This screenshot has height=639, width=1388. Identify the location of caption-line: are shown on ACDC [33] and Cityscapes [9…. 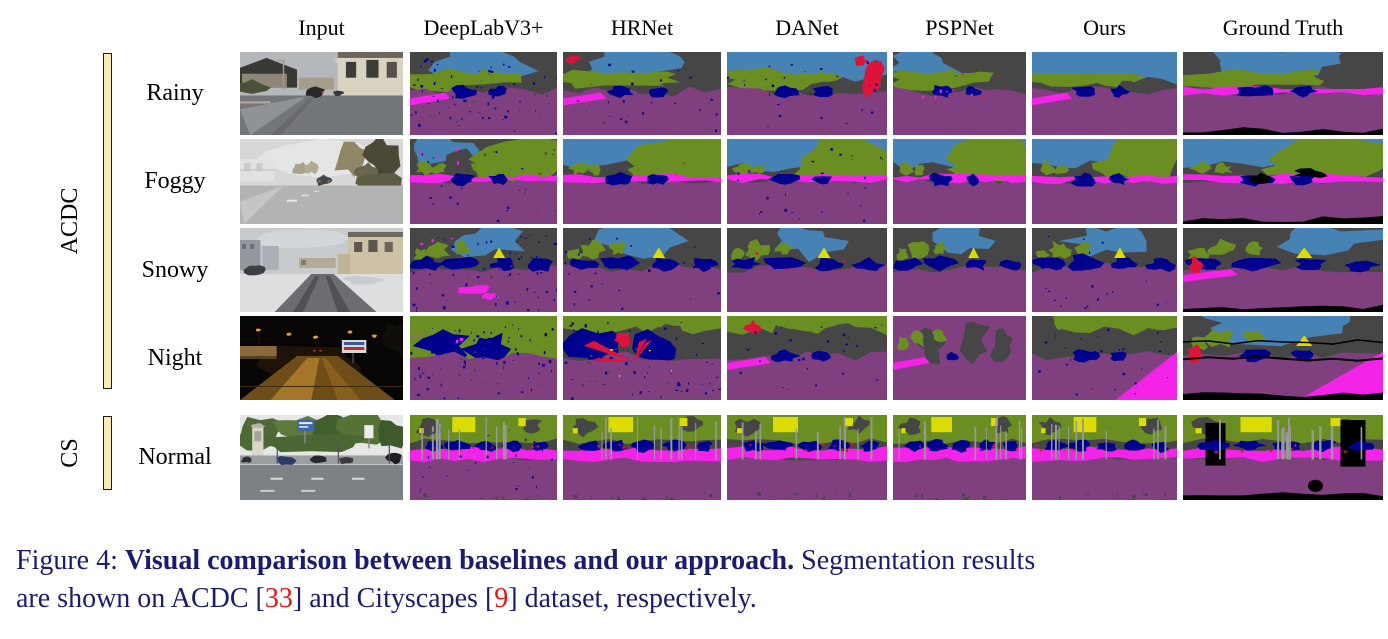
(697, 599).